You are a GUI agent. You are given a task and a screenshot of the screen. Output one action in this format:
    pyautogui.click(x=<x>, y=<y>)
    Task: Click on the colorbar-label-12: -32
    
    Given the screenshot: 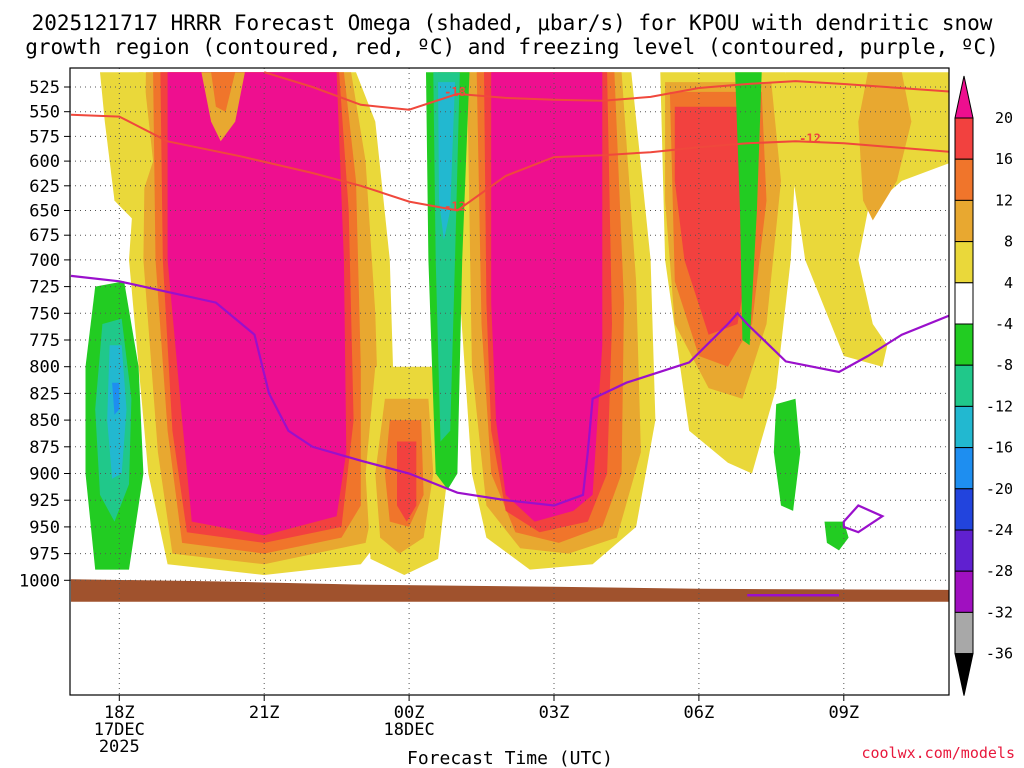 What is the action you would take?
    pyautogui.click(x=999, y=612)
    